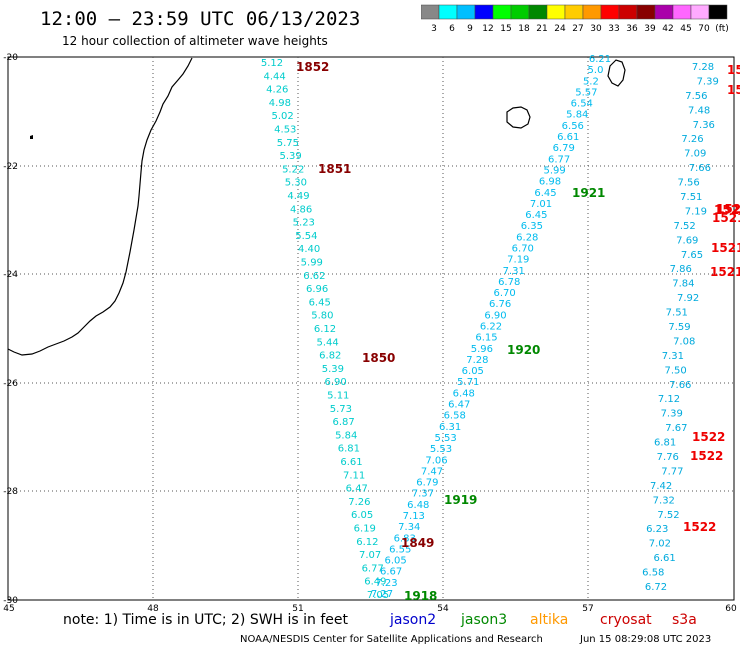 The image size is (740, 650). Describe the element at coordinates (10, 601) in the screenshot. I see `lat-label: -30` at that location.